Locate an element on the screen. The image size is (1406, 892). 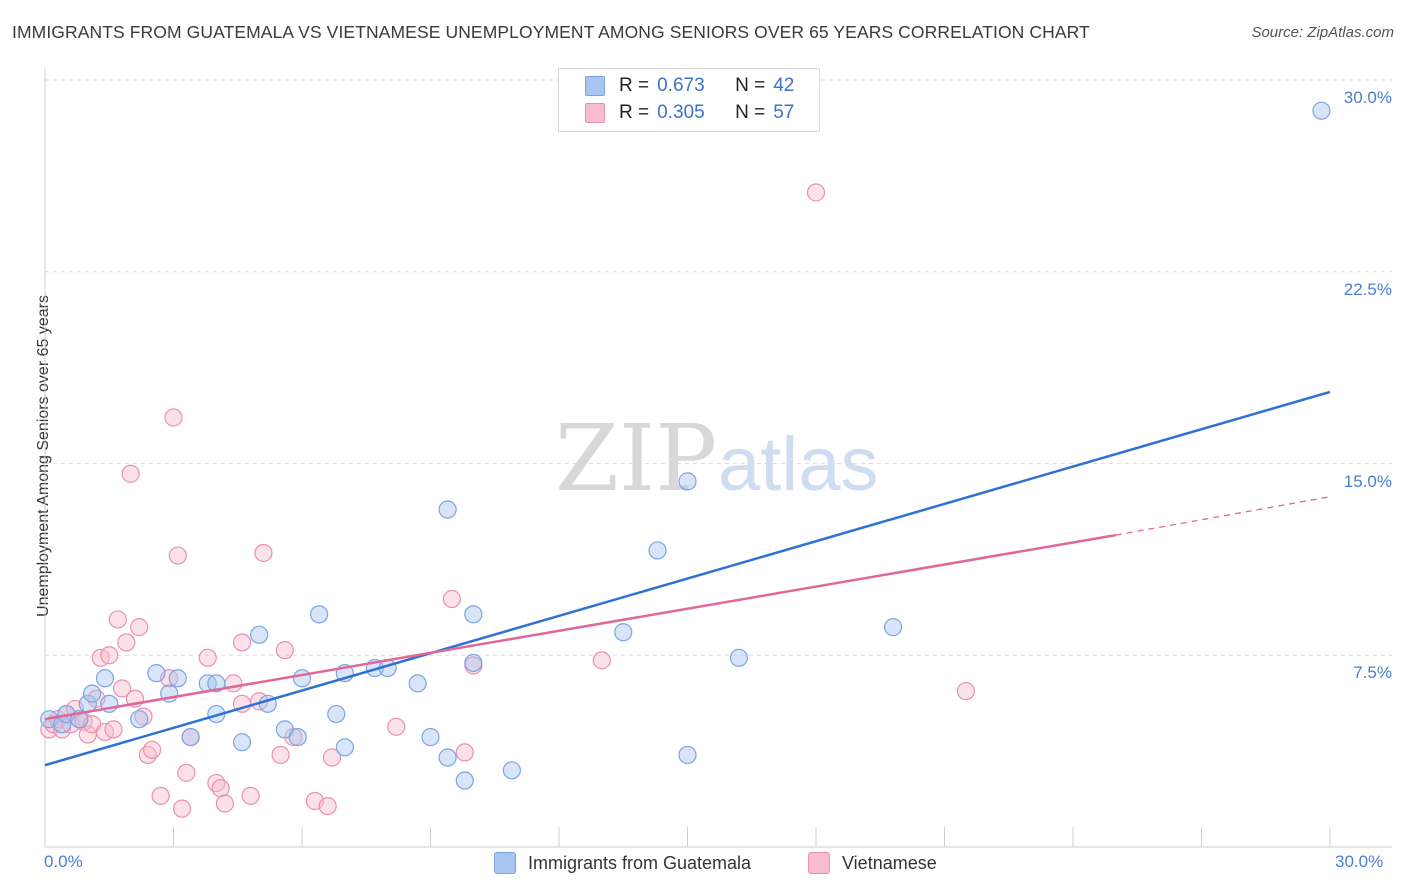
legend-row-blue: R = 0.673 N = 42 is located at coordinates (689, 86).